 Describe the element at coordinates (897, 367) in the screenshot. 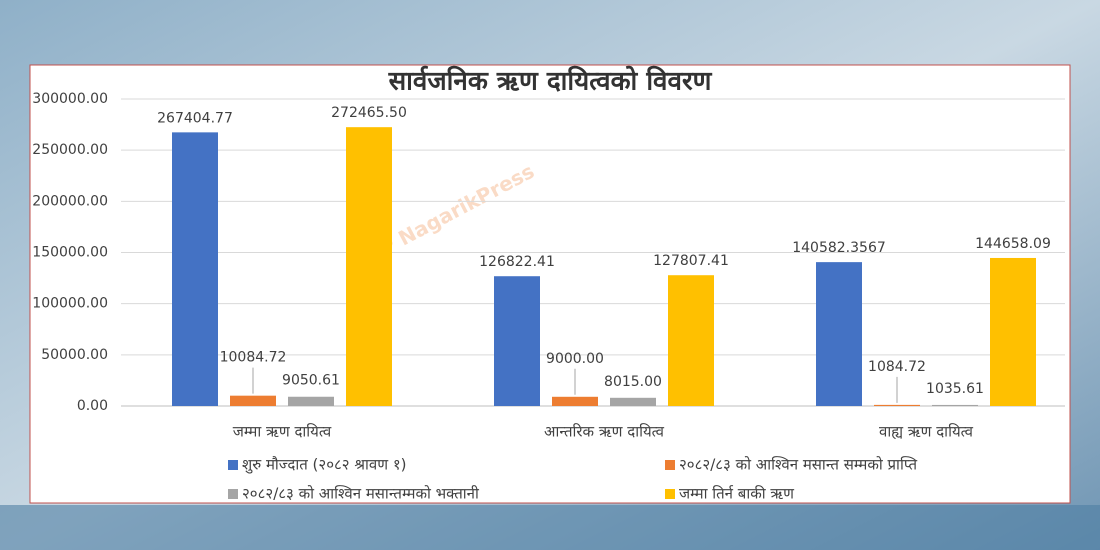

I see `data-label: 1084.72` at that location.